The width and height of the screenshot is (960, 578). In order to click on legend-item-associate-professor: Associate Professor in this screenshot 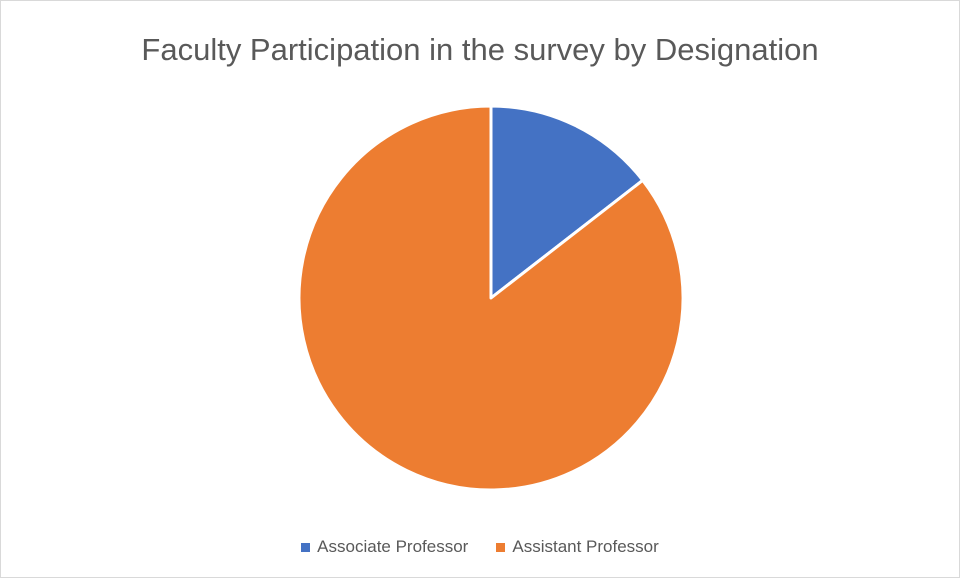, I will do `click(384, 547)`.